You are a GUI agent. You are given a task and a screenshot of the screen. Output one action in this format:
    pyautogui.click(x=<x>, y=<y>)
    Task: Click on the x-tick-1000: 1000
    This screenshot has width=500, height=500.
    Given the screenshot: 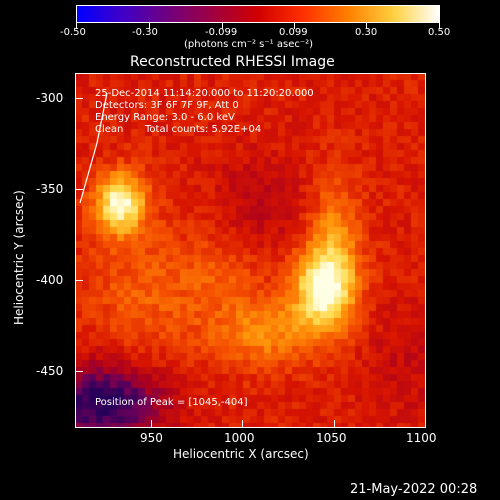 What is the action you would take?
    pyautogui.click(x=239, y=438)
    